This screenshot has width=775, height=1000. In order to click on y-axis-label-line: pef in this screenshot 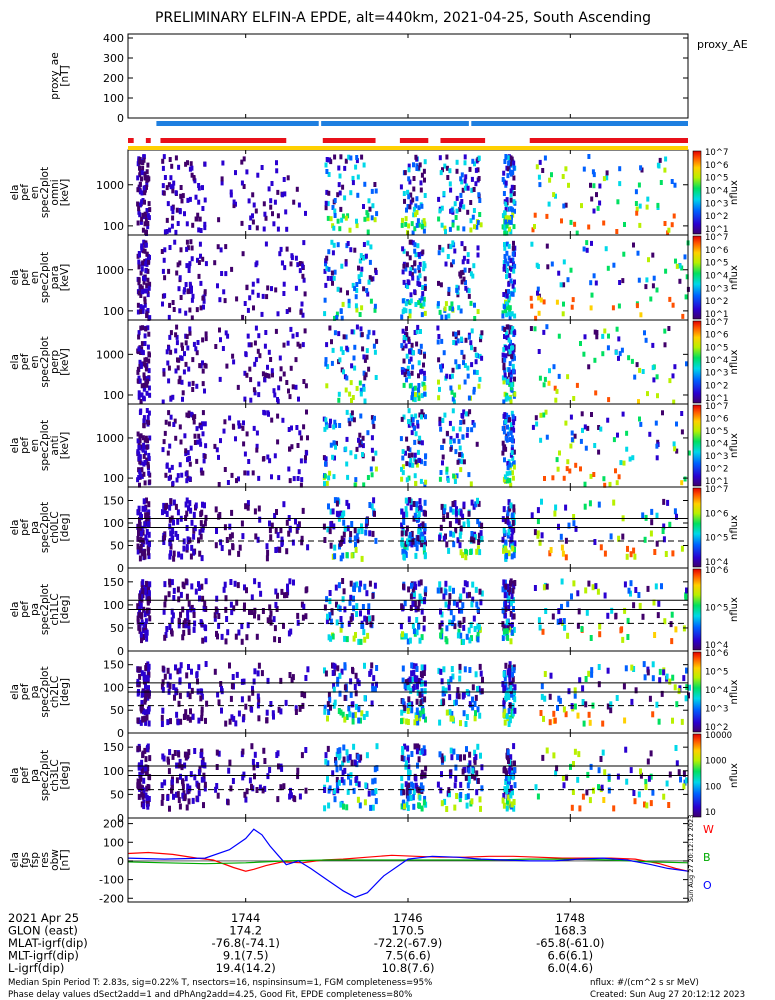, I will do `click(25, 527)`.